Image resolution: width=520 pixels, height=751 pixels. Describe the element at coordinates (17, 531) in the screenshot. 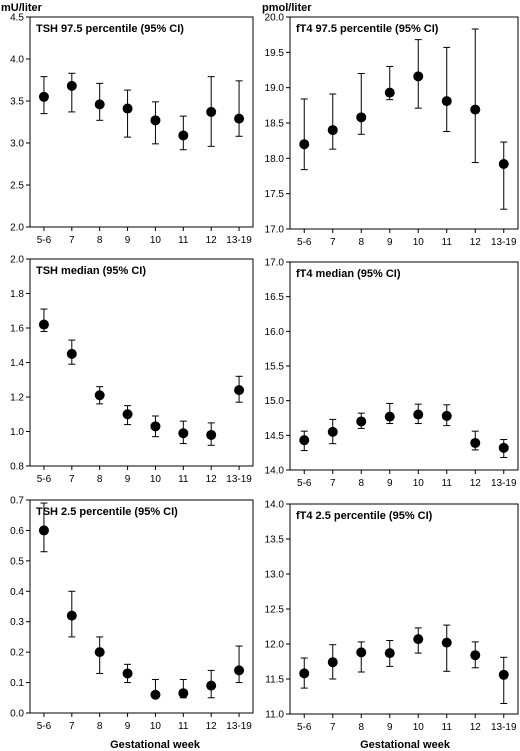

I see `y-tick-label: 0.6` at that location.